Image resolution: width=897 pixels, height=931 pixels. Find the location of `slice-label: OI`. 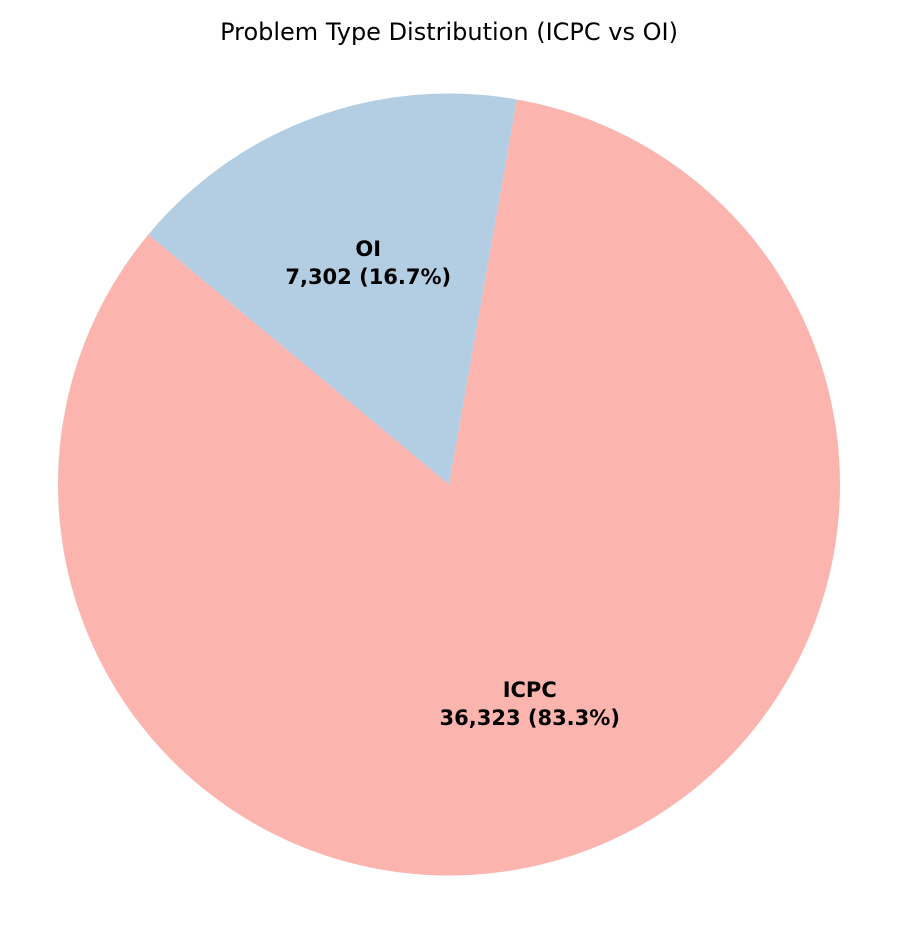

slice-label: OI is located at coordinates (368, 249).